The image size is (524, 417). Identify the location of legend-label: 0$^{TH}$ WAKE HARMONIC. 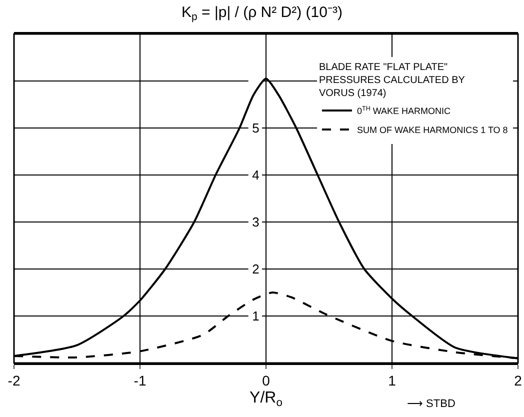
(404, 110).